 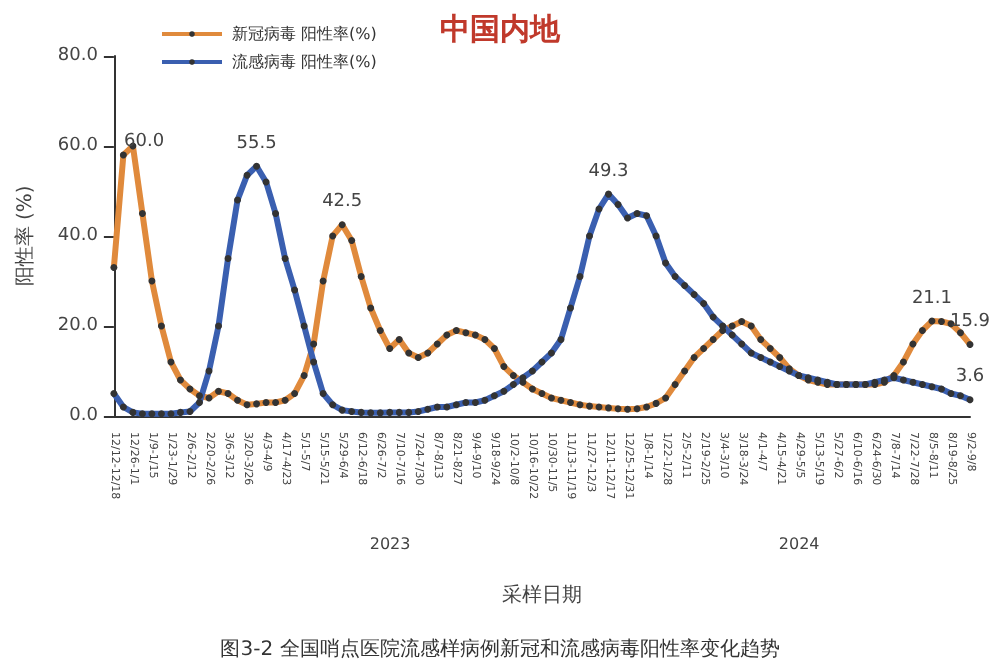 What do you see at coordinates (144, 141) in the screenshot?
I see `data-label: 60.0` at bounding box center [144, 141].